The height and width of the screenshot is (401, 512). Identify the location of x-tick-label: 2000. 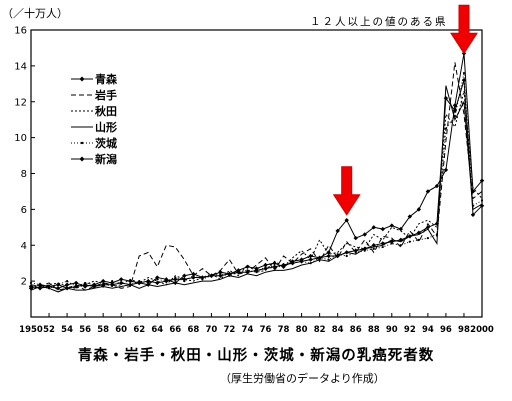
(482, 330).